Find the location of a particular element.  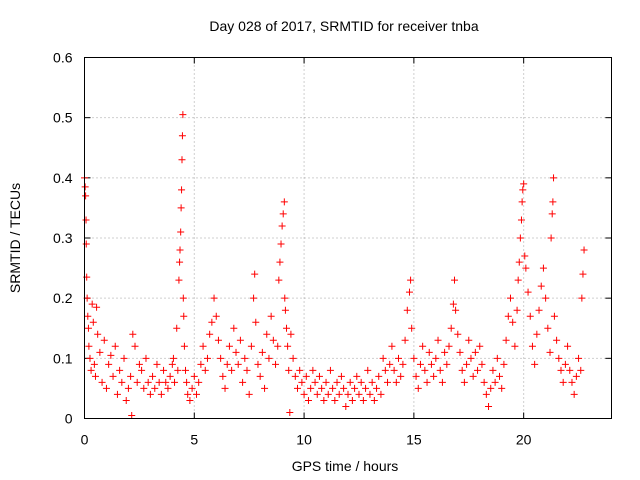

y-tick-label: 0.3 is located at coordinates (63, 238).